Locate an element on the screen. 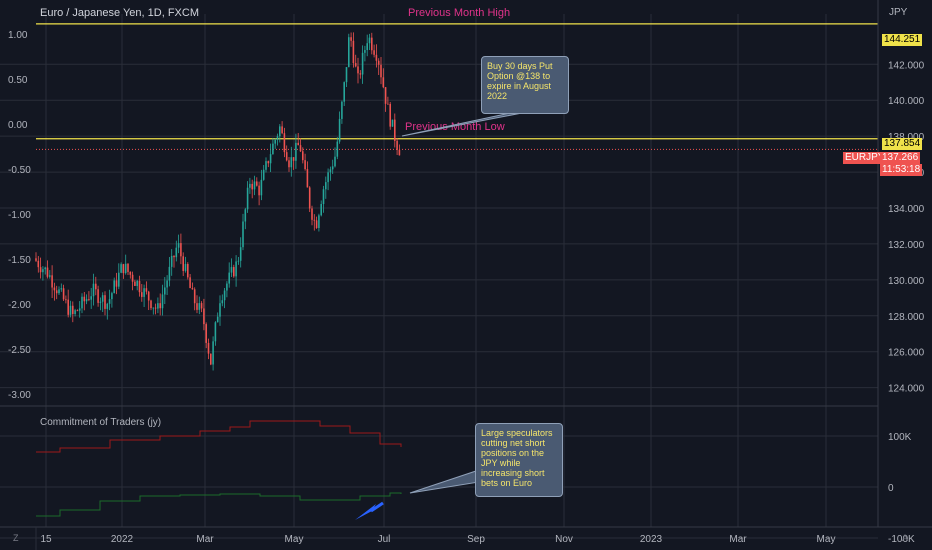 This screenshot has width=932, height=550. x-tick-label: 2022 is located at coordinates (122, 539).